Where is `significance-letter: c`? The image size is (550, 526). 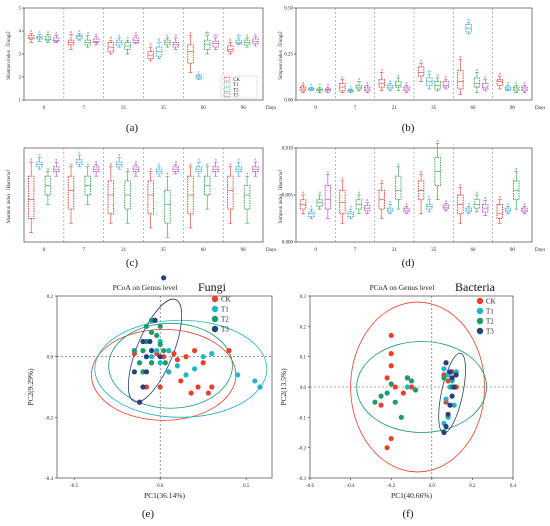
significance-letter: c is located at coordinates (199, 71).